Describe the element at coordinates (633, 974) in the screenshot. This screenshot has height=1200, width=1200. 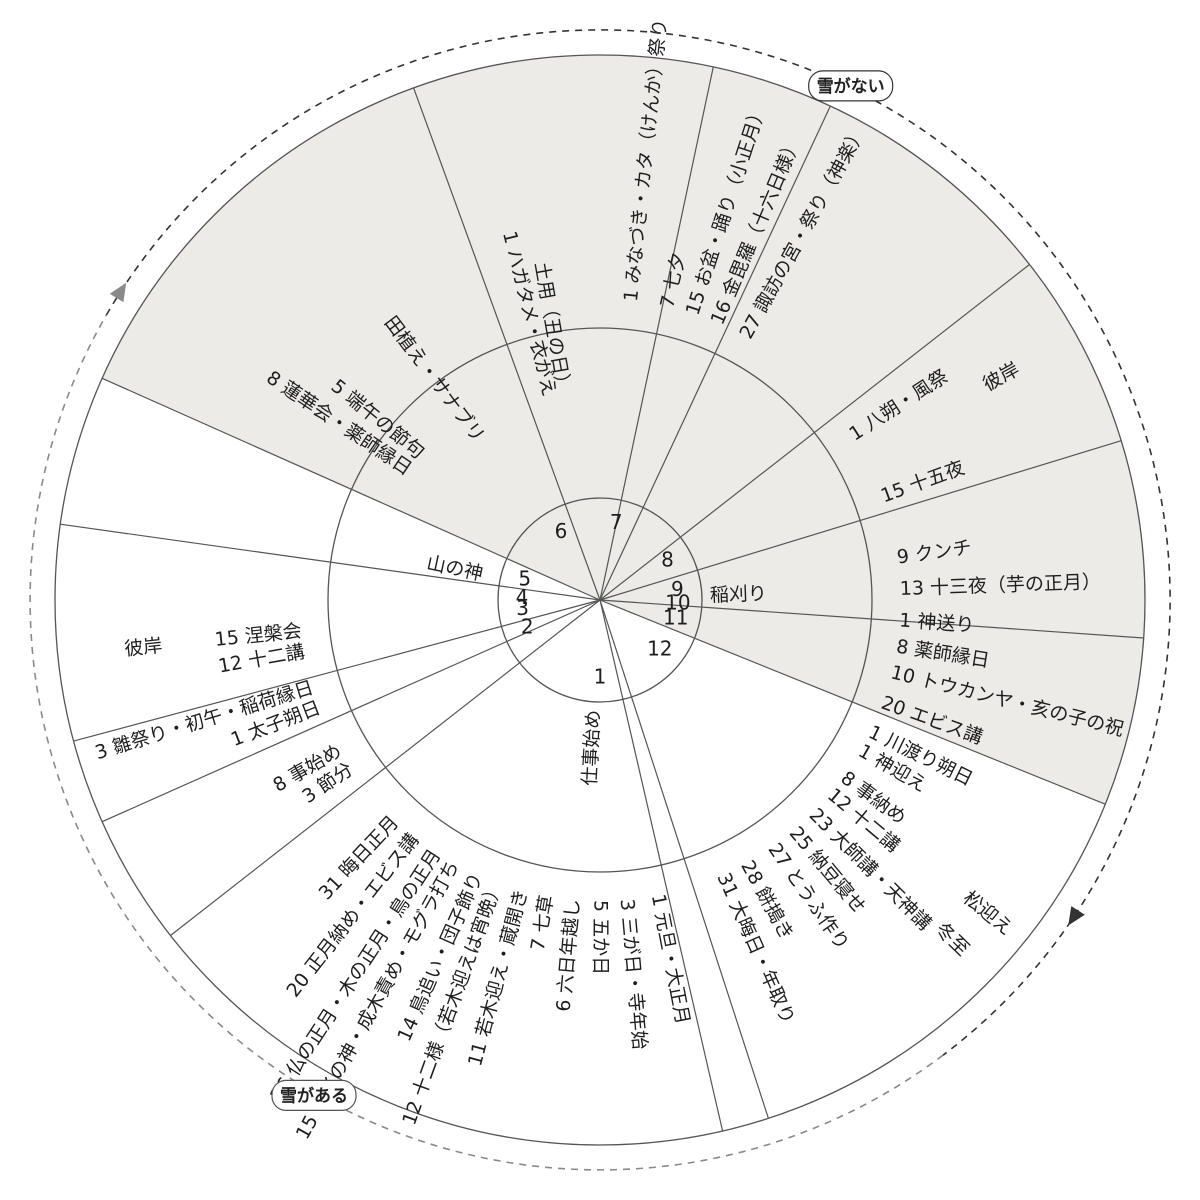
I see `event-label: 3 三が日・寺年始` at that location.